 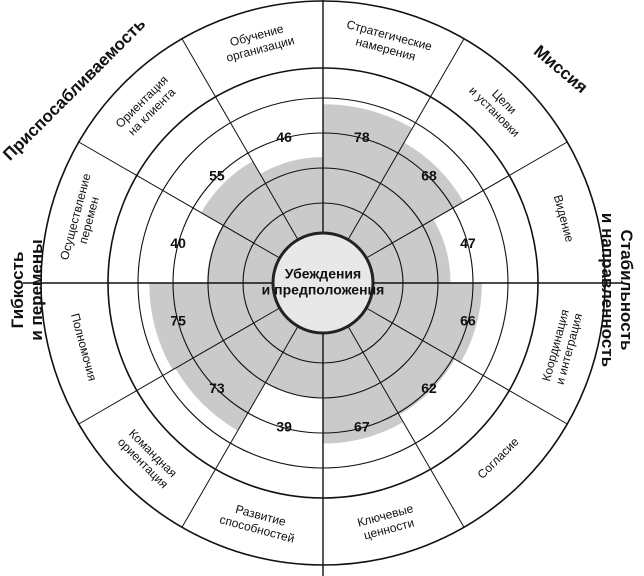 What do you see at coordinates (626, 290) in the screenshot?
I see `quadrant-label: Стабильность` at bounding box center [626, 290].